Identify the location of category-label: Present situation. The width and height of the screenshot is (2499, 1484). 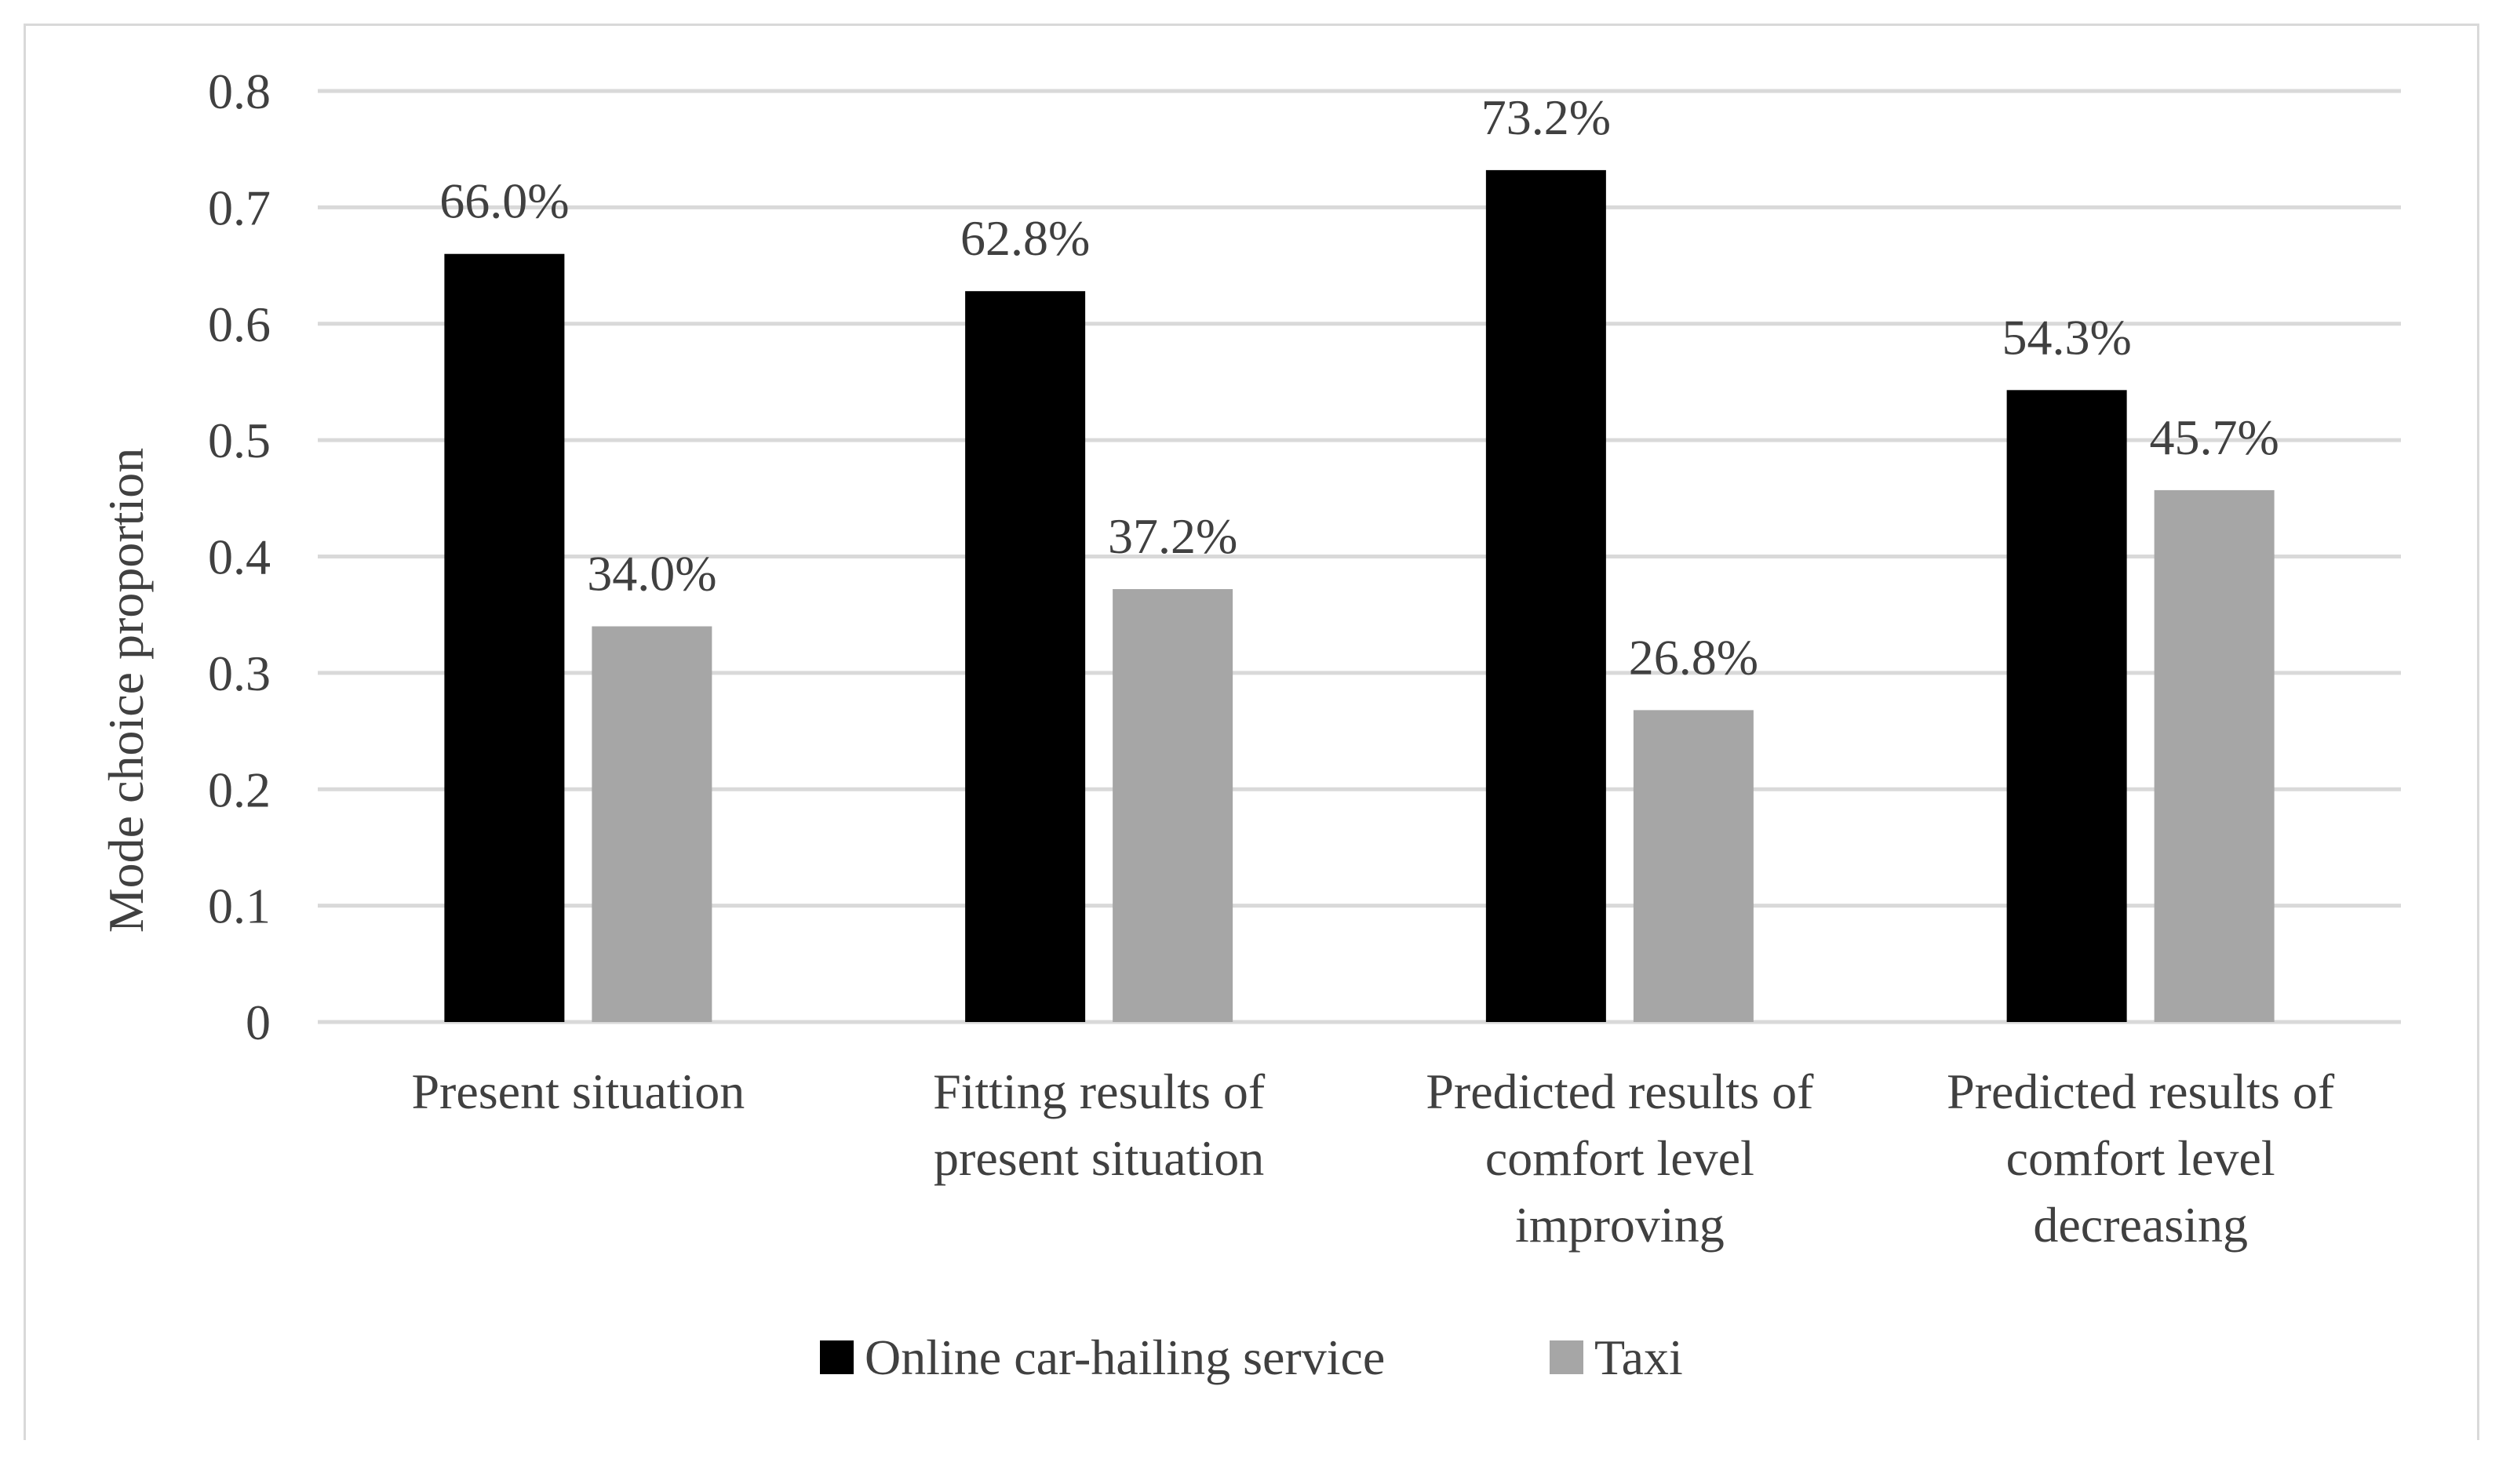
(578, 1091).